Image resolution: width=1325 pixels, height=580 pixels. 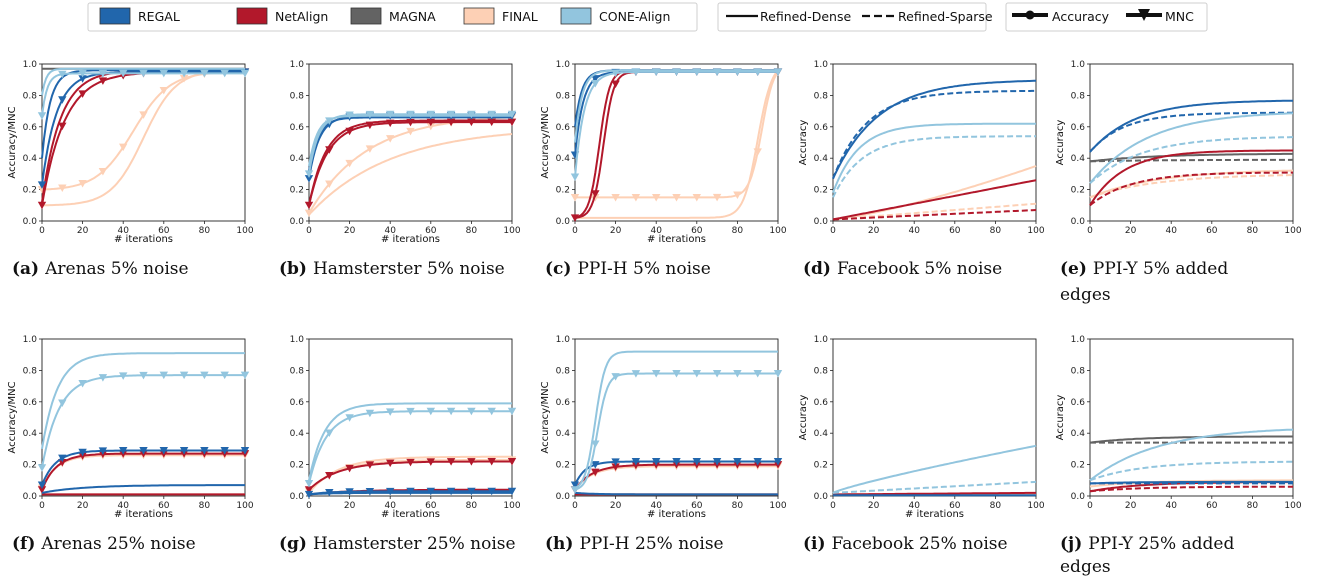 I want to click on caption: (e) PPI-Y 5% added, so click(x=1144, y=269).